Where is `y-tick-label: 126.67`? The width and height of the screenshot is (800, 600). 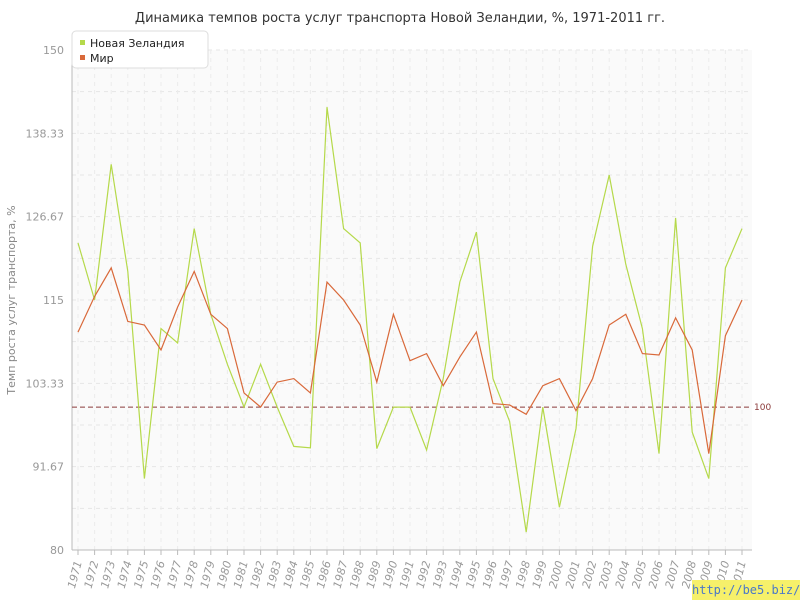 y-tick-label: 126.67 is located at coordinates (45, 217).